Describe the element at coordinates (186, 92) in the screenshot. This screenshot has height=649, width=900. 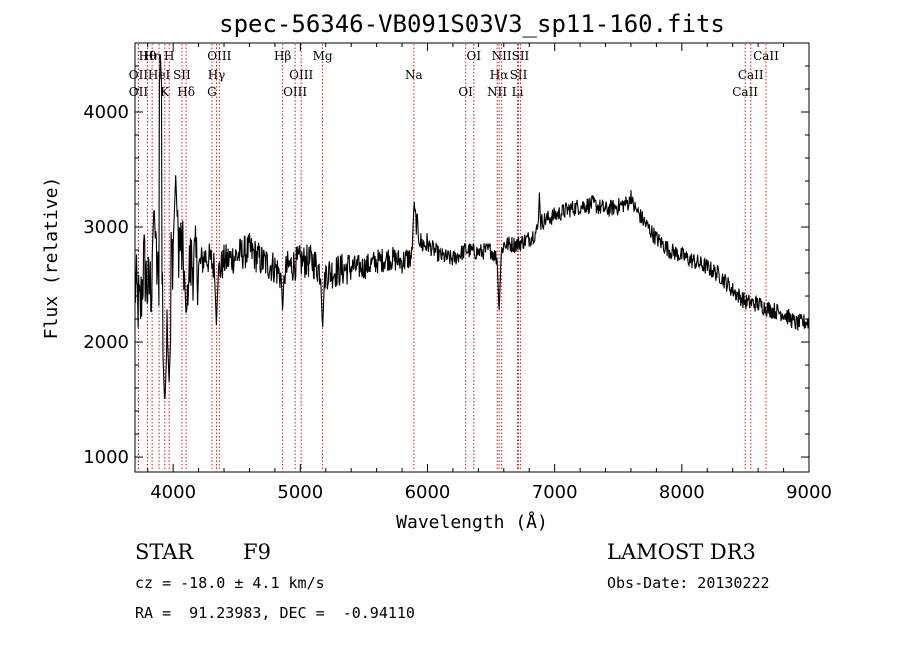
I see `line-marker-label: Hδ` at that location.